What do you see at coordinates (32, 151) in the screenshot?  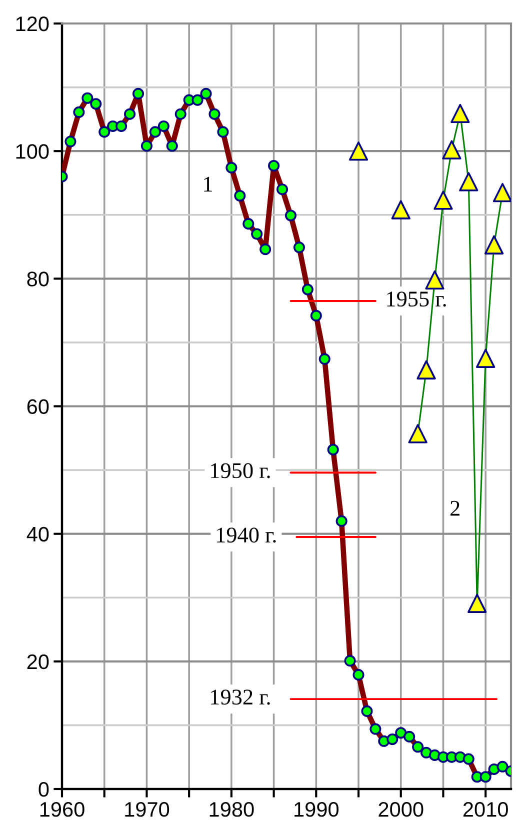 I see `y-tick-label: 100` at bounding box center [32, 151].